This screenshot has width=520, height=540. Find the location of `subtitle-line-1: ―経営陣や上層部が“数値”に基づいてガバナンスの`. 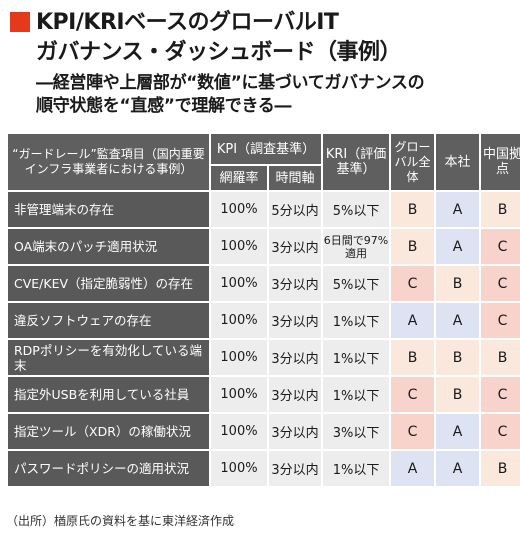

subtitle-line-1: ―経営陣や上層部が“数値”に基づいてガバナンスの is located at coordinates (230, 83).